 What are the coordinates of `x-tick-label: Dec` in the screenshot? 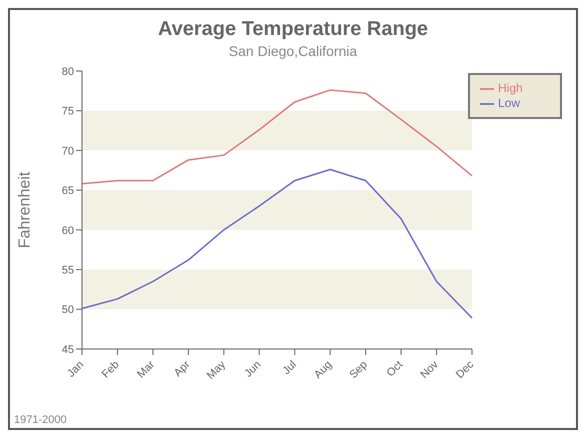 It's located at (465, 370).